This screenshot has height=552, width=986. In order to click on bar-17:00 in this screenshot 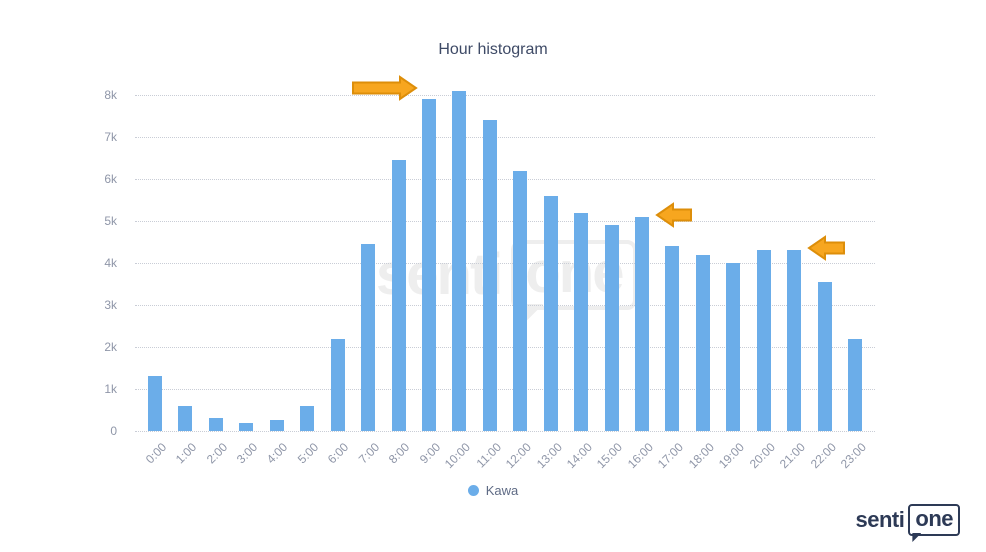, I will do `click(672, 338)`.